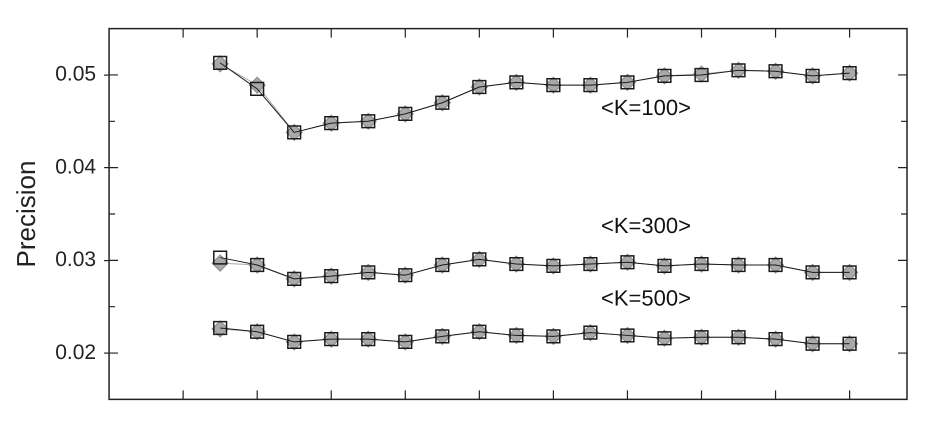 The image size is (927, 428). Describe the element at coordinates (75, 352) in the screenshot. I see `y-tick-label: 0.02` at that location.